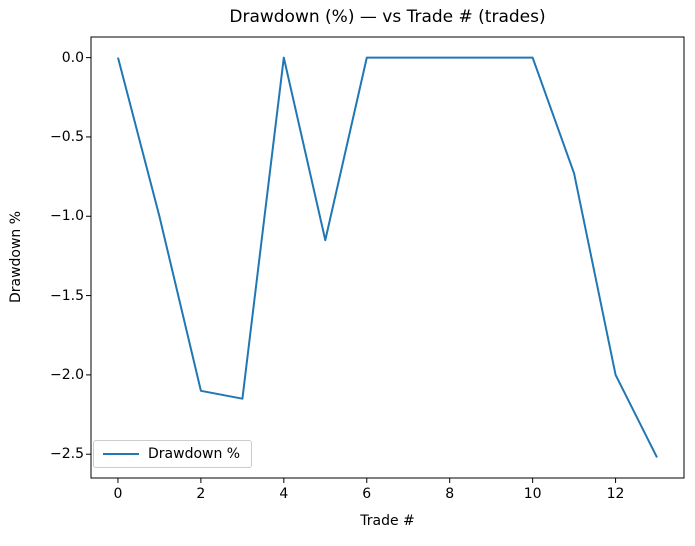 The image size is (695, 546). I want to click on x-tick-label: 6, so click(367, 494).